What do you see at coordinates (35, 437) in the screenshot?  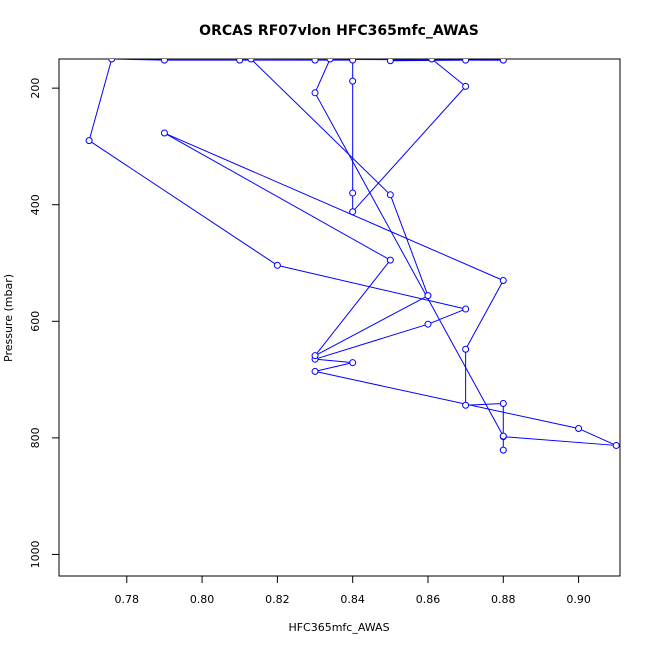 I see `y-tick-label: 800` at bounding box center [35, 437].